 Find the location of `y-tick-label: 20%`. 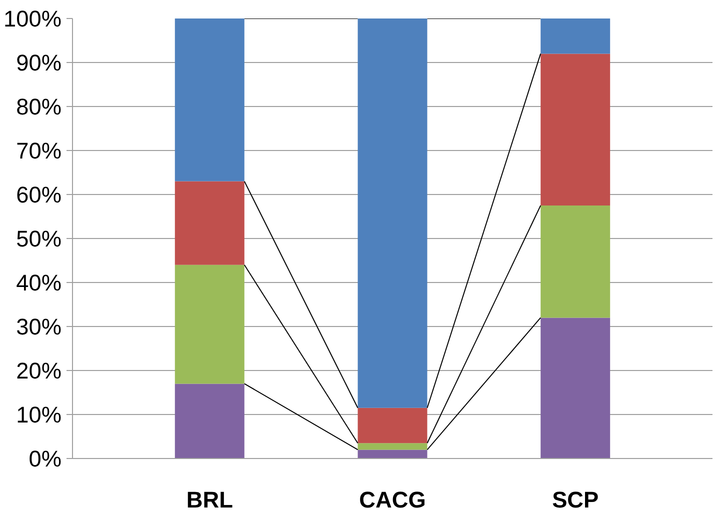

y-tick-label: 20% is located at coordinates (39, 371).